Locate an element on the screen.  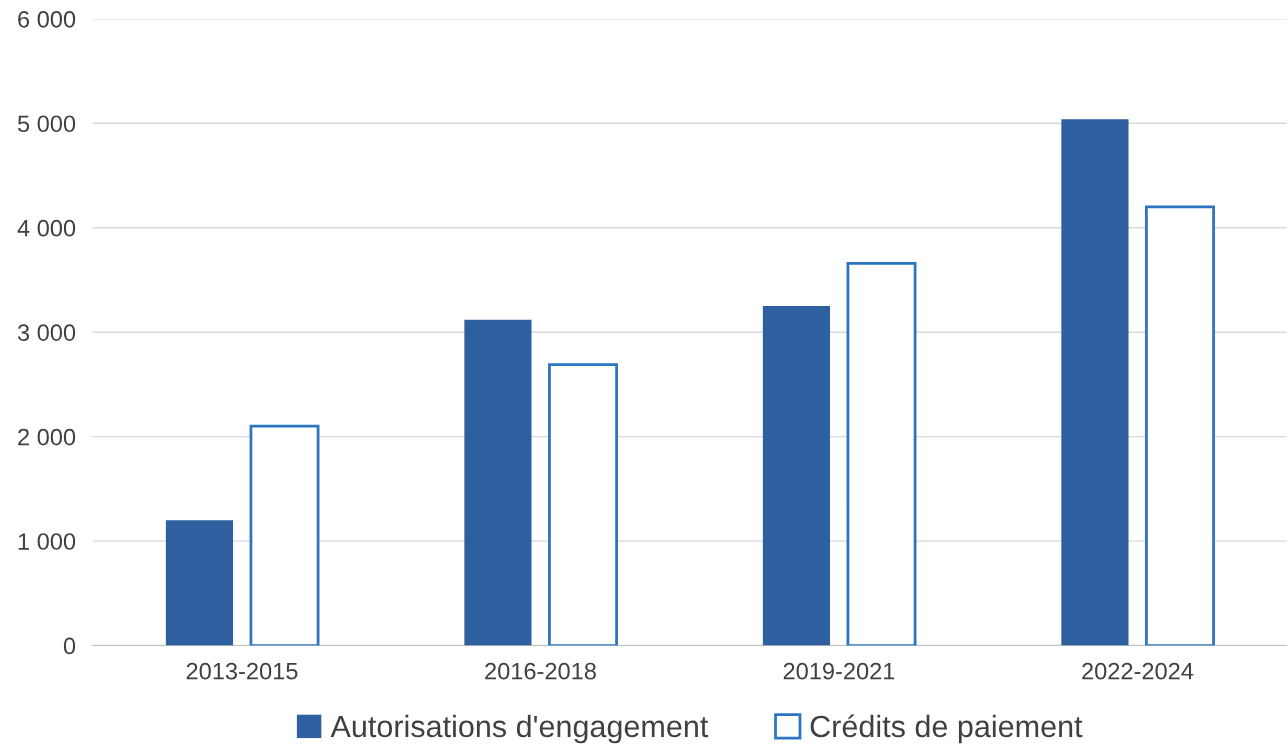
x-tick-label: 2016-2018 is located at coordinates (540, 671).